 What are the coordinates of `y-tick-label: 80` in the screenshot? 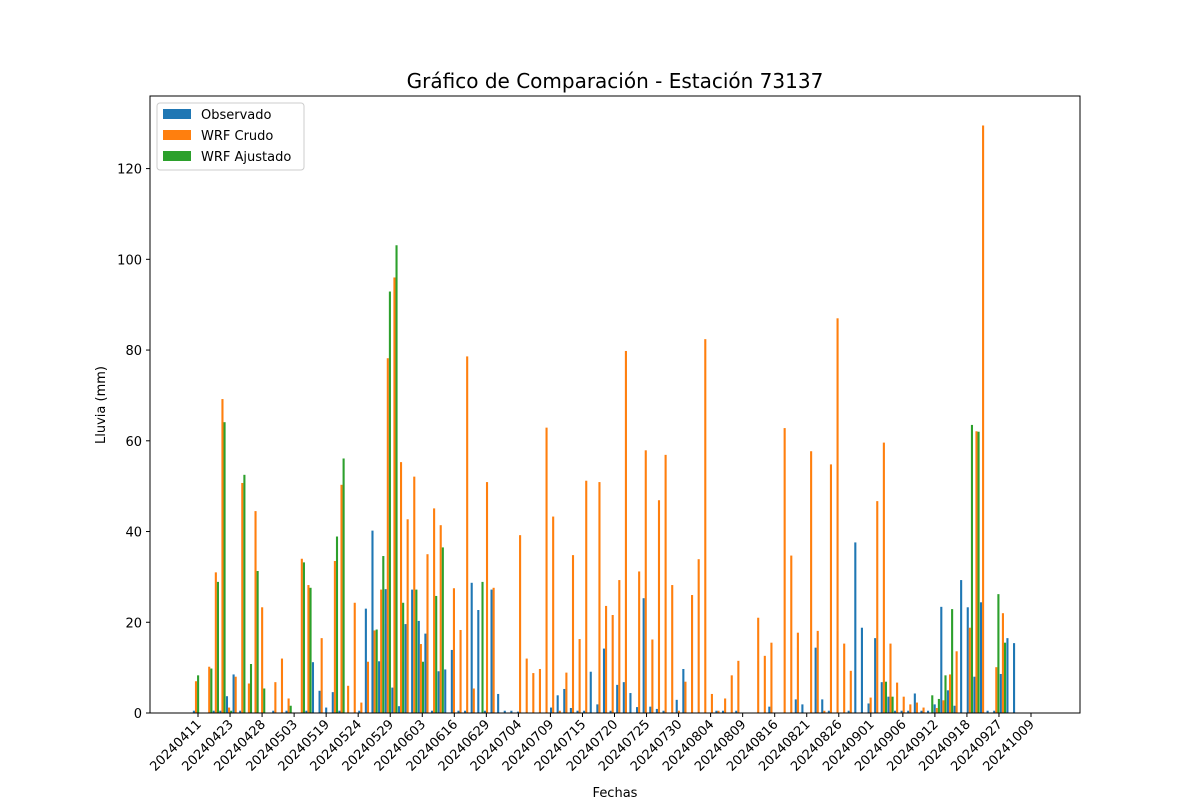 It's located at (133, 351).